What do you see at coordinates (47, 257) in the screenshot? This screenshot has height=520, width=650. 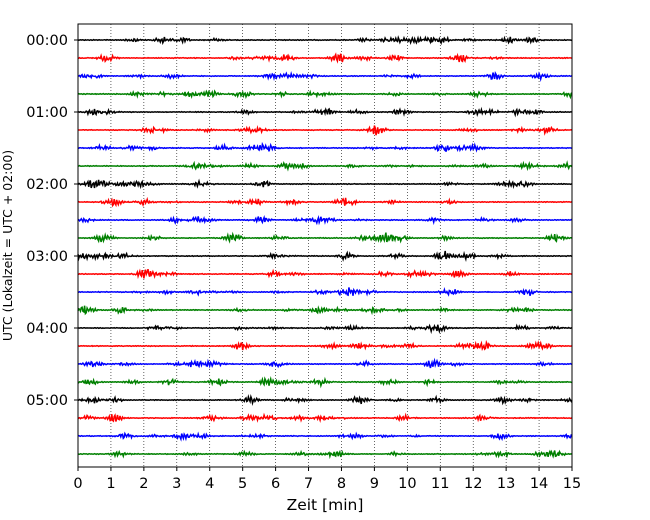 I see `y-tick-label: 03:00` at bounding box center [47, 257].